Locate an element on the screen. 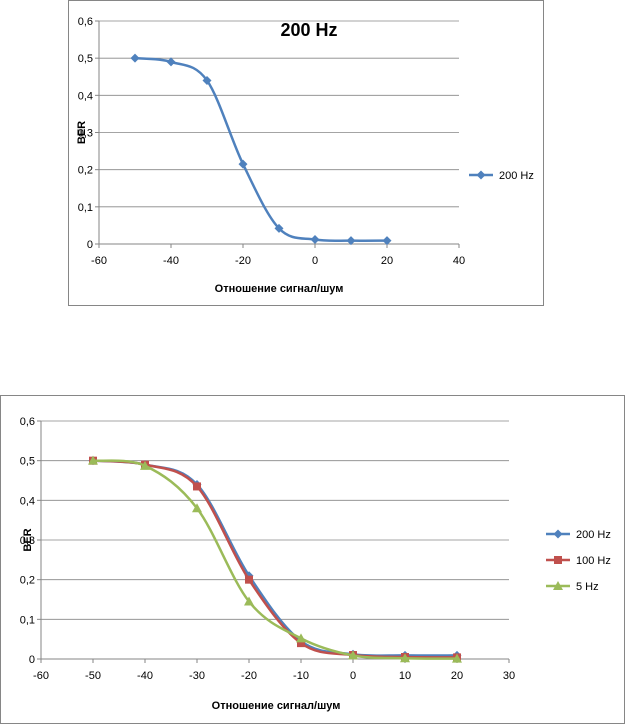 This screenshot has height=725, width=625. x-tick-label: 10 is located at coordinates (405, 676).